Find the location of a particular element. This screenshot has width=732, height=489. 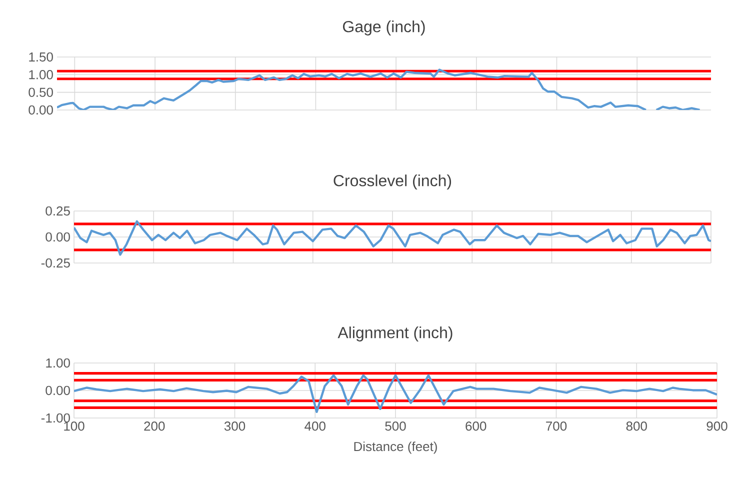

x-tick-label: 500 is located at coordinates (395, 426).